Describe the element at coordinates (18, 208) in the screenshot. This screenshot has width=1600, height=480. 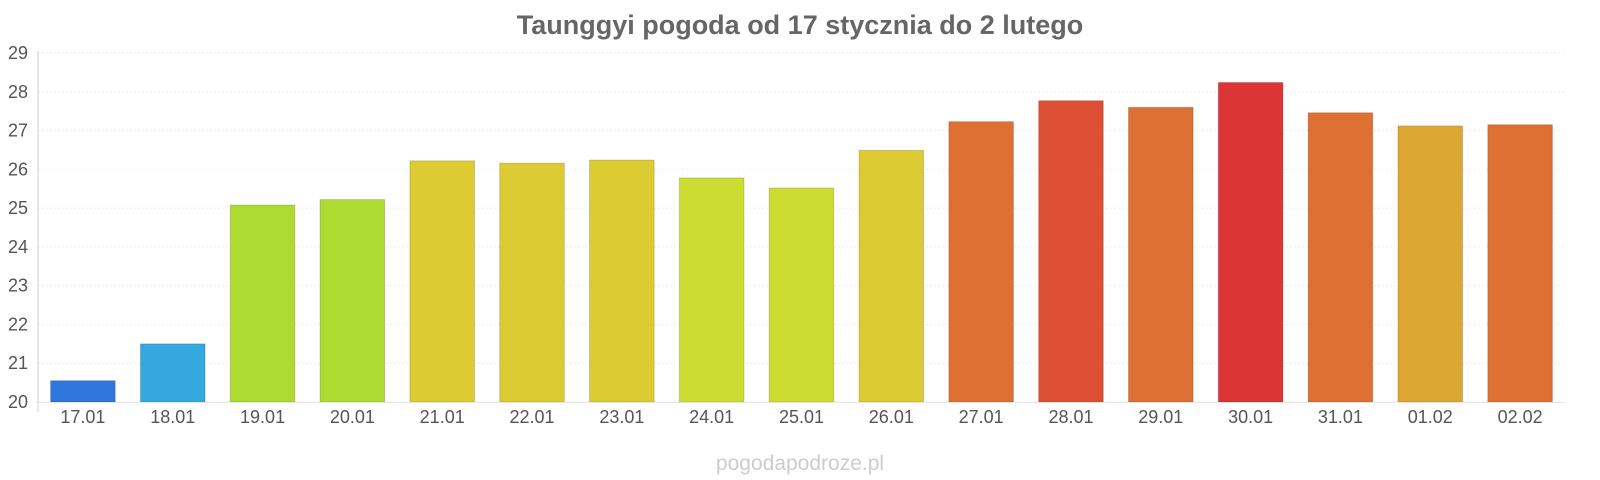
I see `y-tick-label: 25` at that location.